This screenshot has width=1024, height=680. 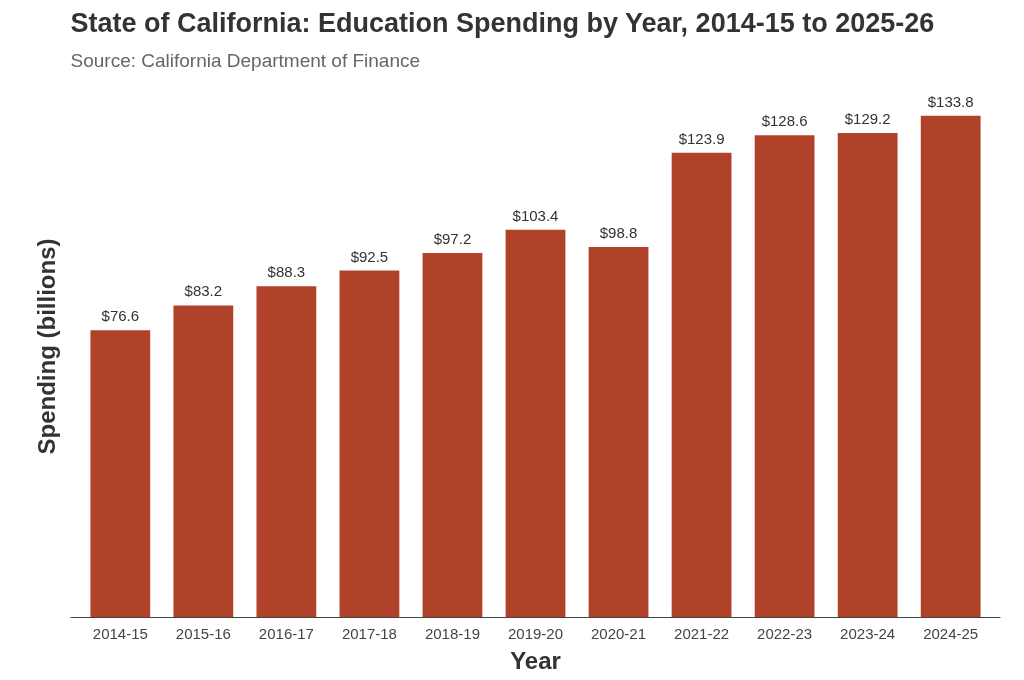 I want to click on data-label: $83.2, so click(x=203, y=291).